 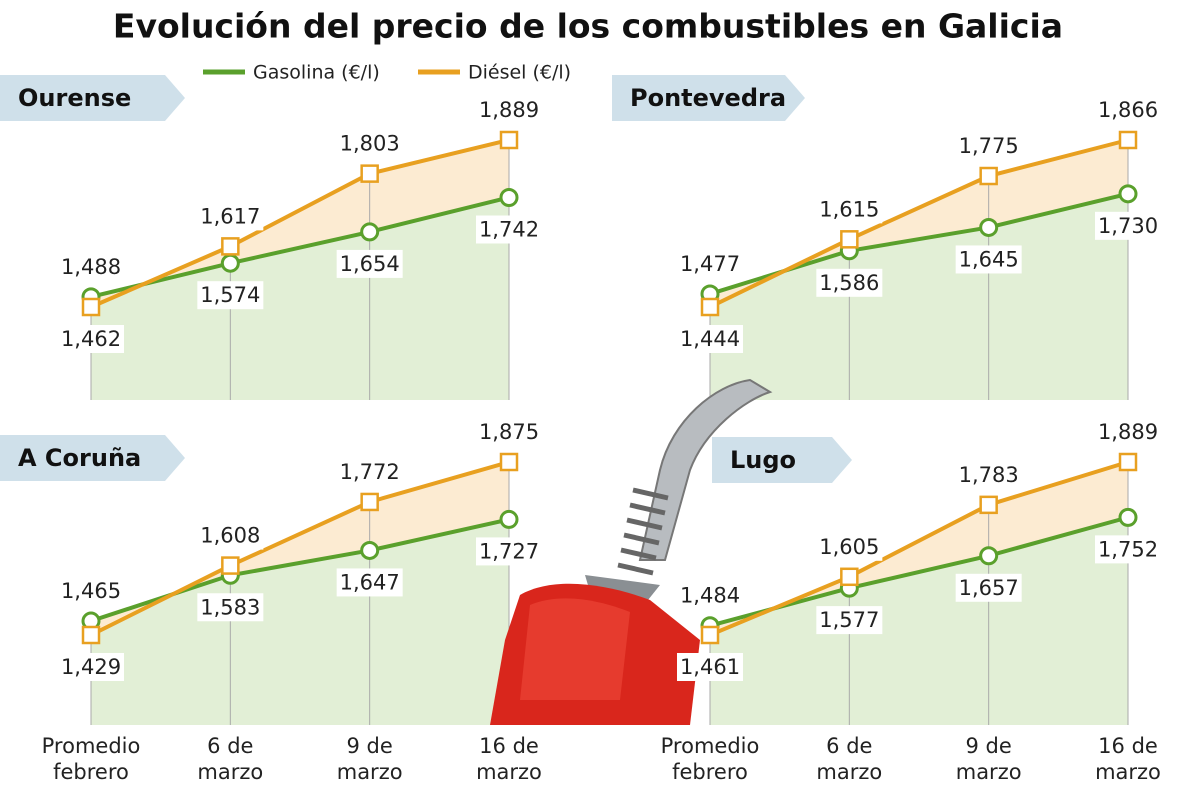 I want to click on value-label: 1,654, so click(x=370, y=264).